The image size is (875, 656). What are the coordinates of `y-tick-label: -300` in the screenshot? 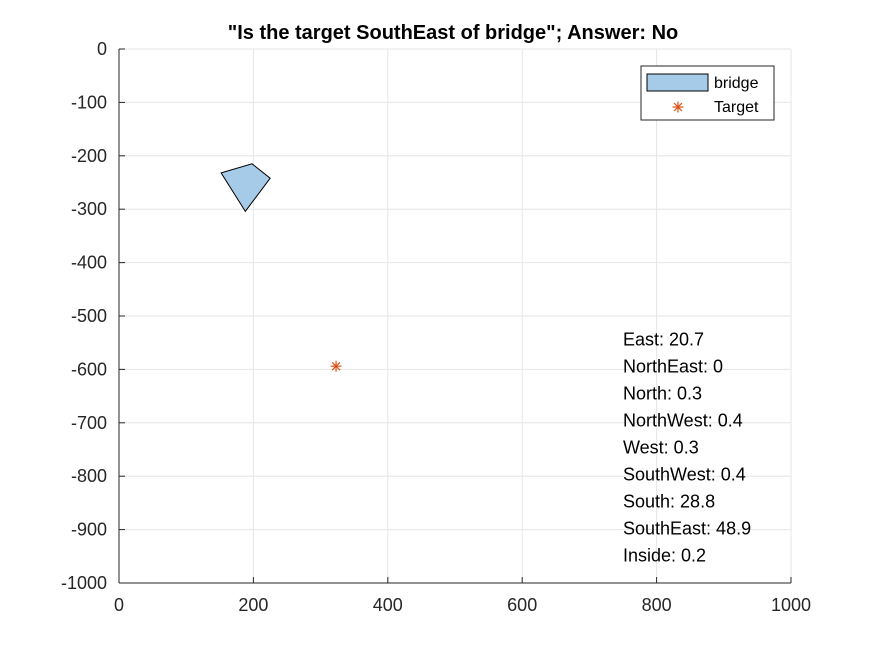 It's located at (89, 209).